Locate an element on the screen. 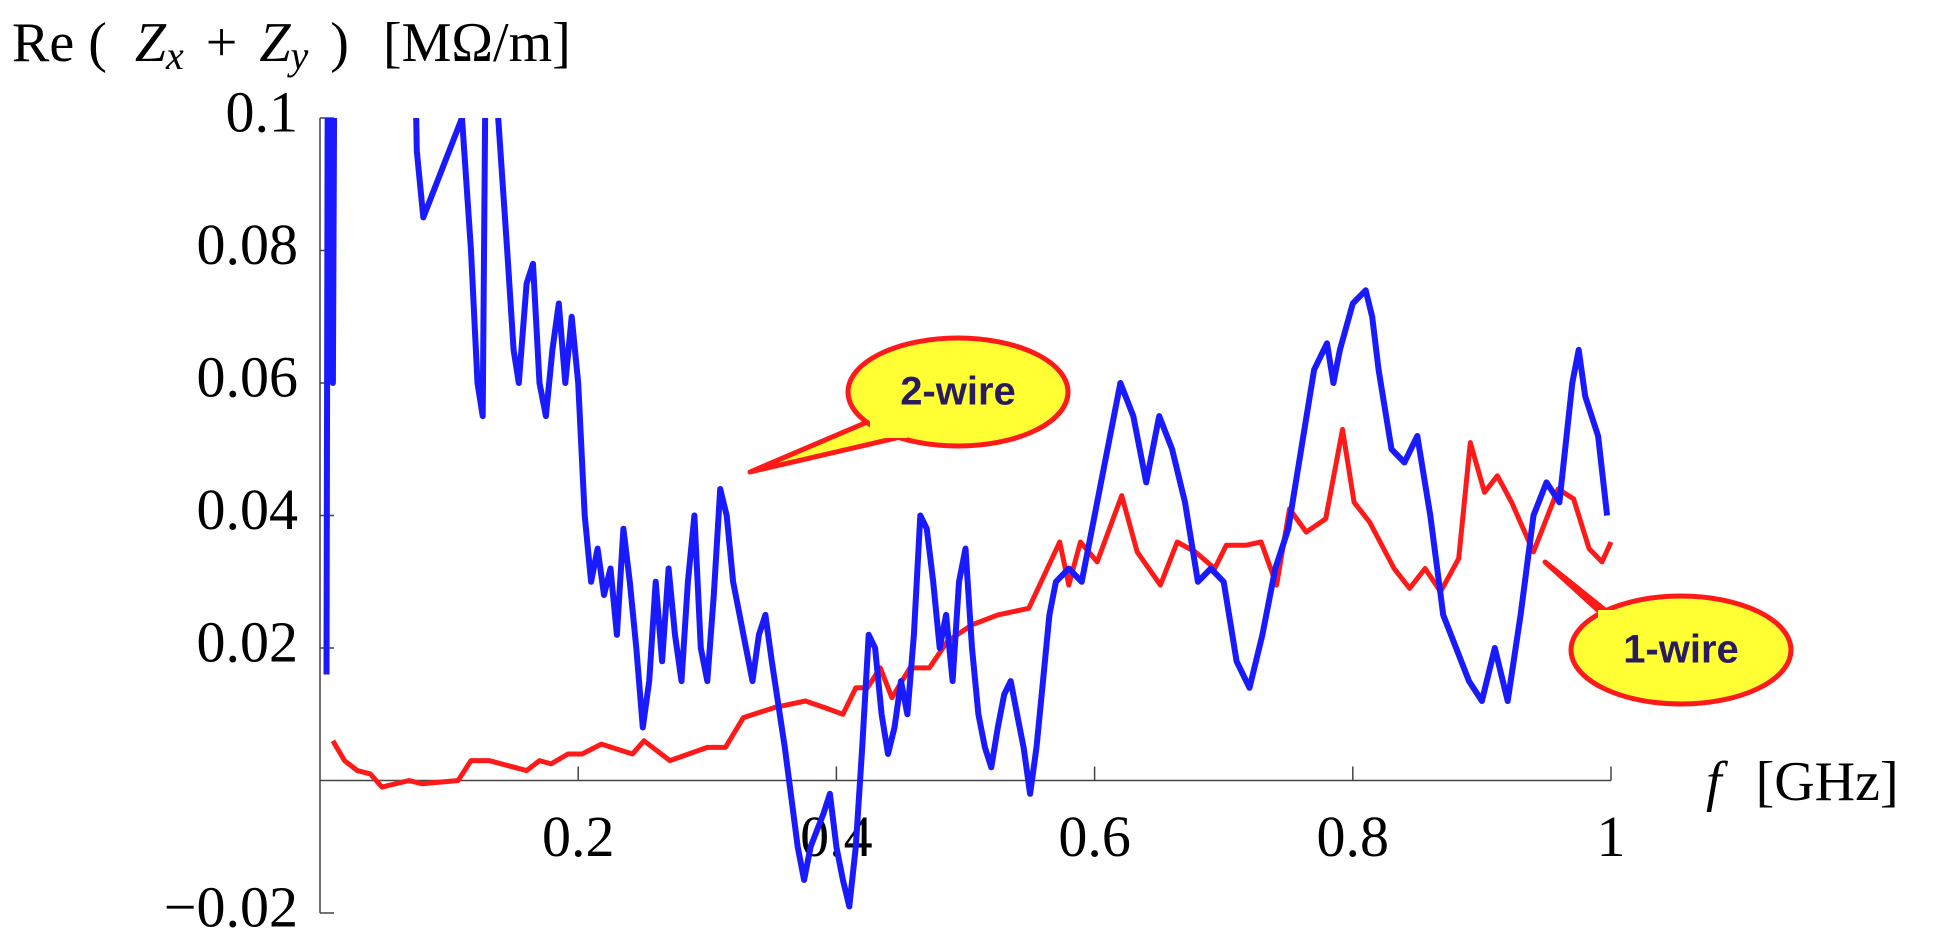 This screenshot has width=1933, height=939. callout-label: 1-wire is located at coordinates (1681, 650).